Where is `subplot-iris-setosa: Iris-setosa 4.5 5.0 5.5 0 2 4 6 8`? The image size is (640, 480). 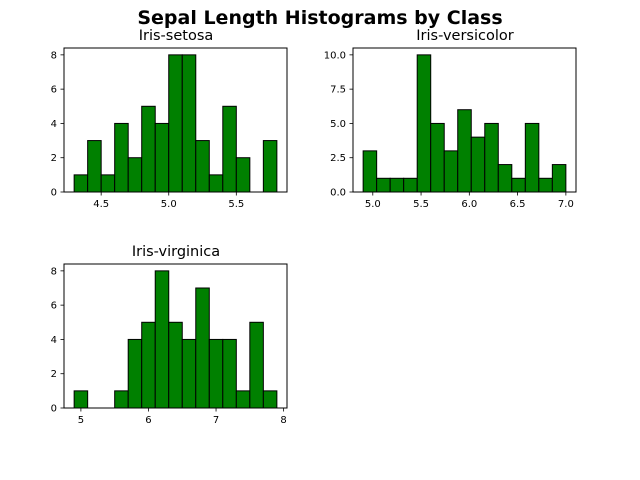 subplot-iris-setosa: Iris-setosa 4.5 5.0 5.5 0 2 4 6 8 is located at coordinates (169, 119).